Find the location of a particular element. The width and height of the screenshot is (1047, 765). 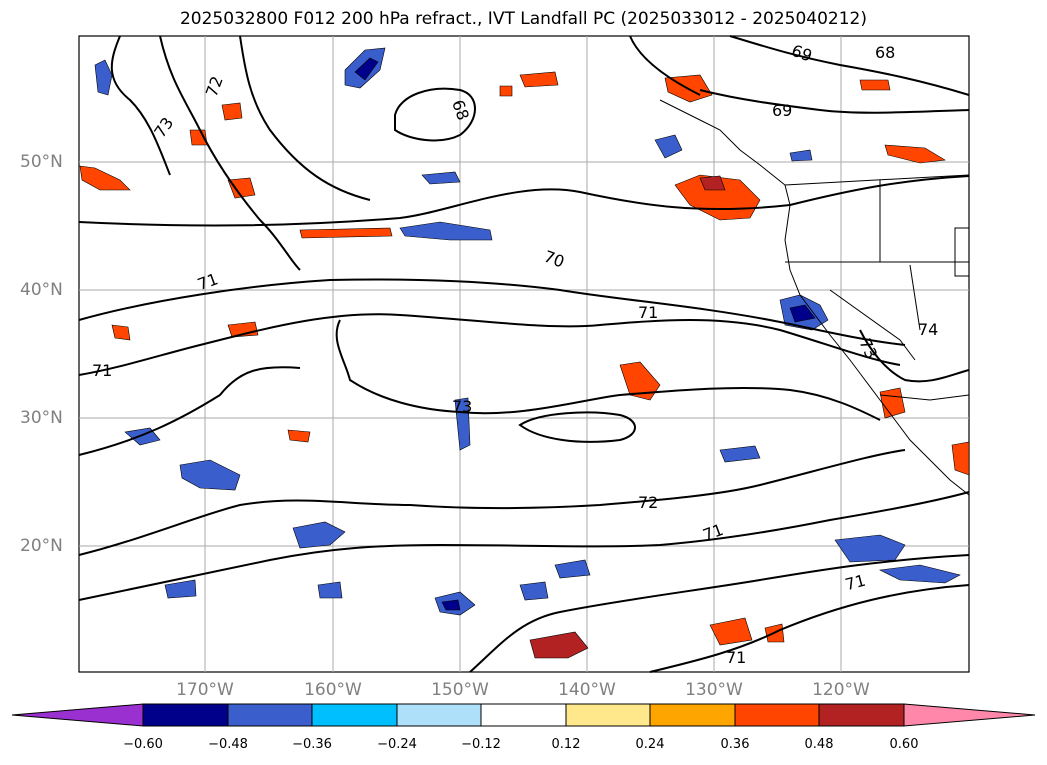

colorbar-tick: −0.12 is located at coordinates (481, 744).